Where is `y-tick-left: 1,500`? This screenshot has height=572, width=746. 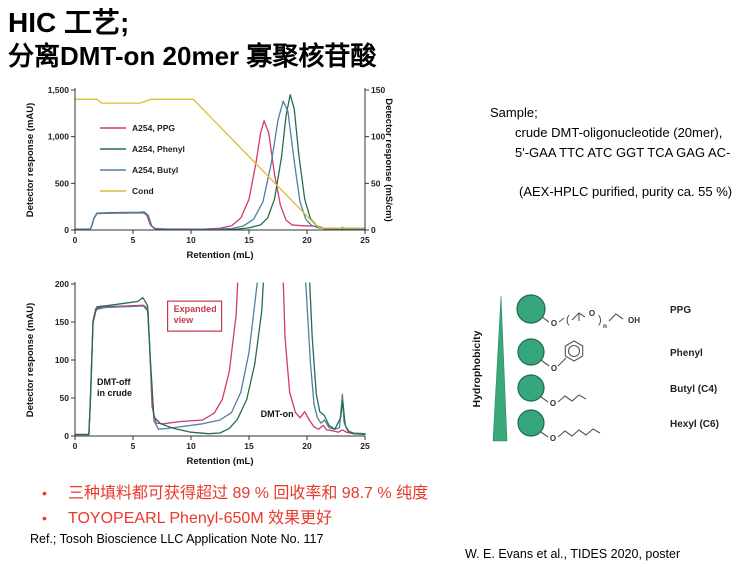 y-tick-left: 1,500 is located at coordinates (59, 90).